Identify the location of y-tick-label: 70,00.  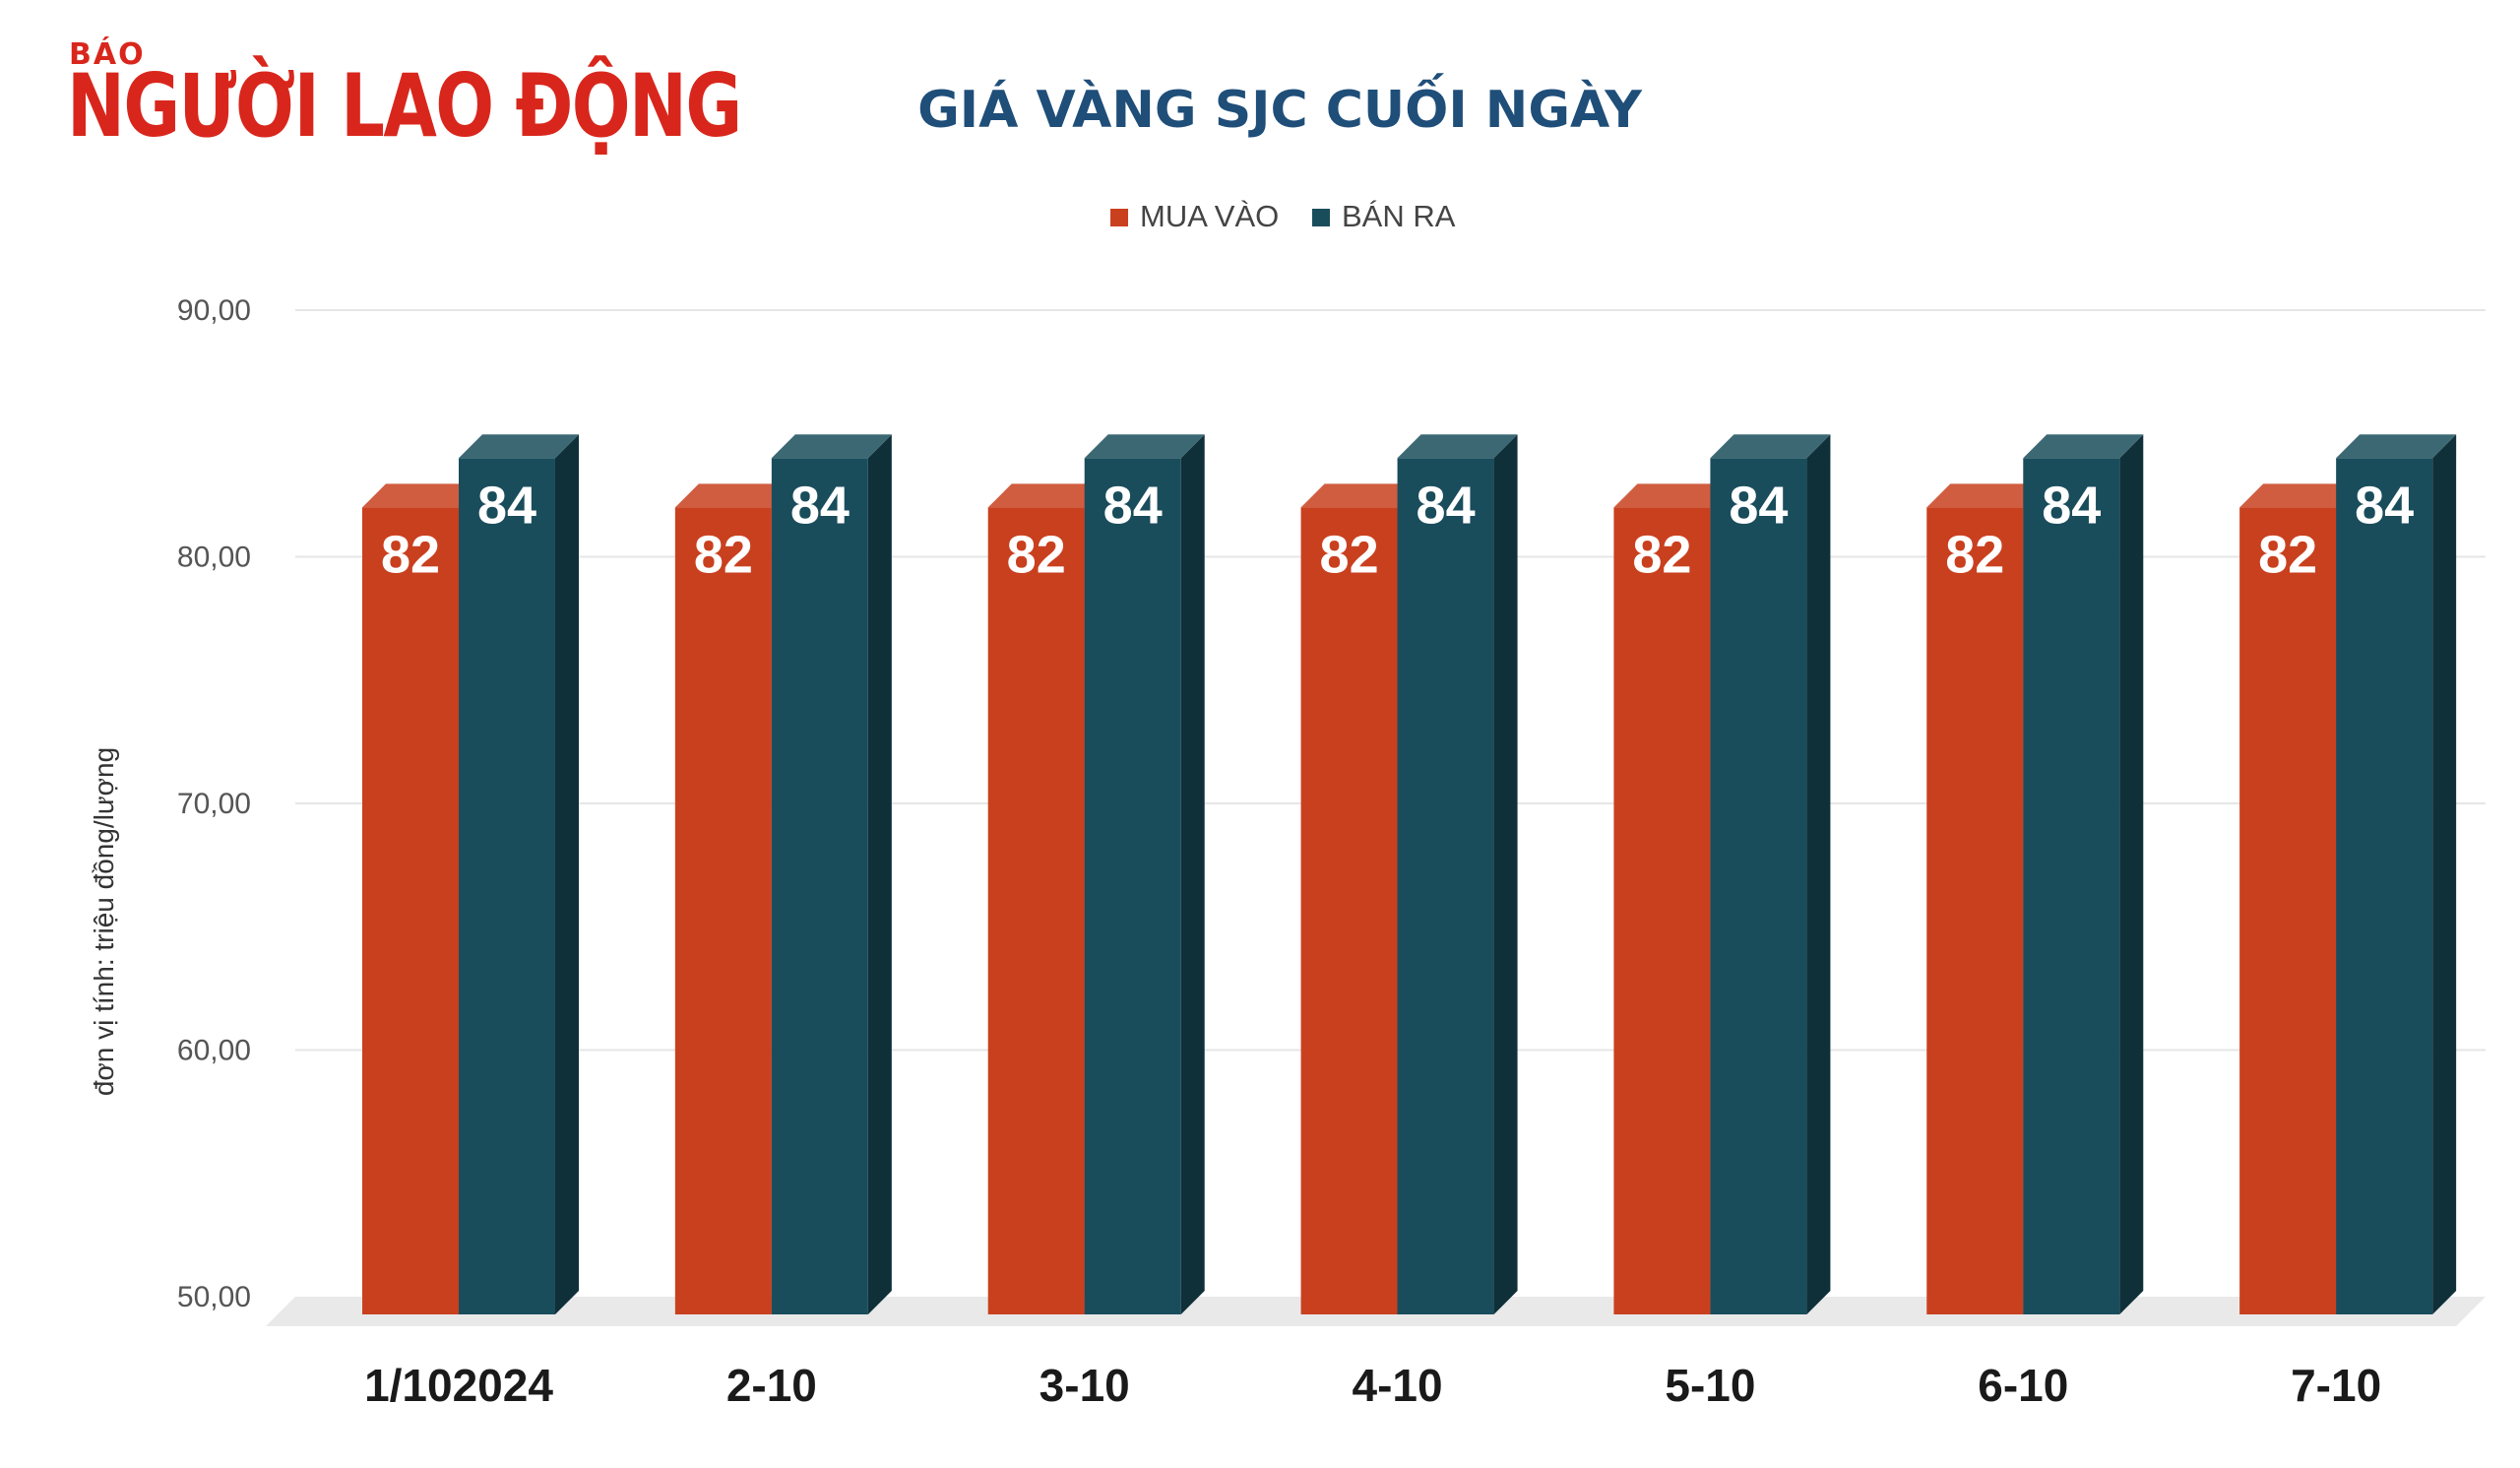
(214, 804).